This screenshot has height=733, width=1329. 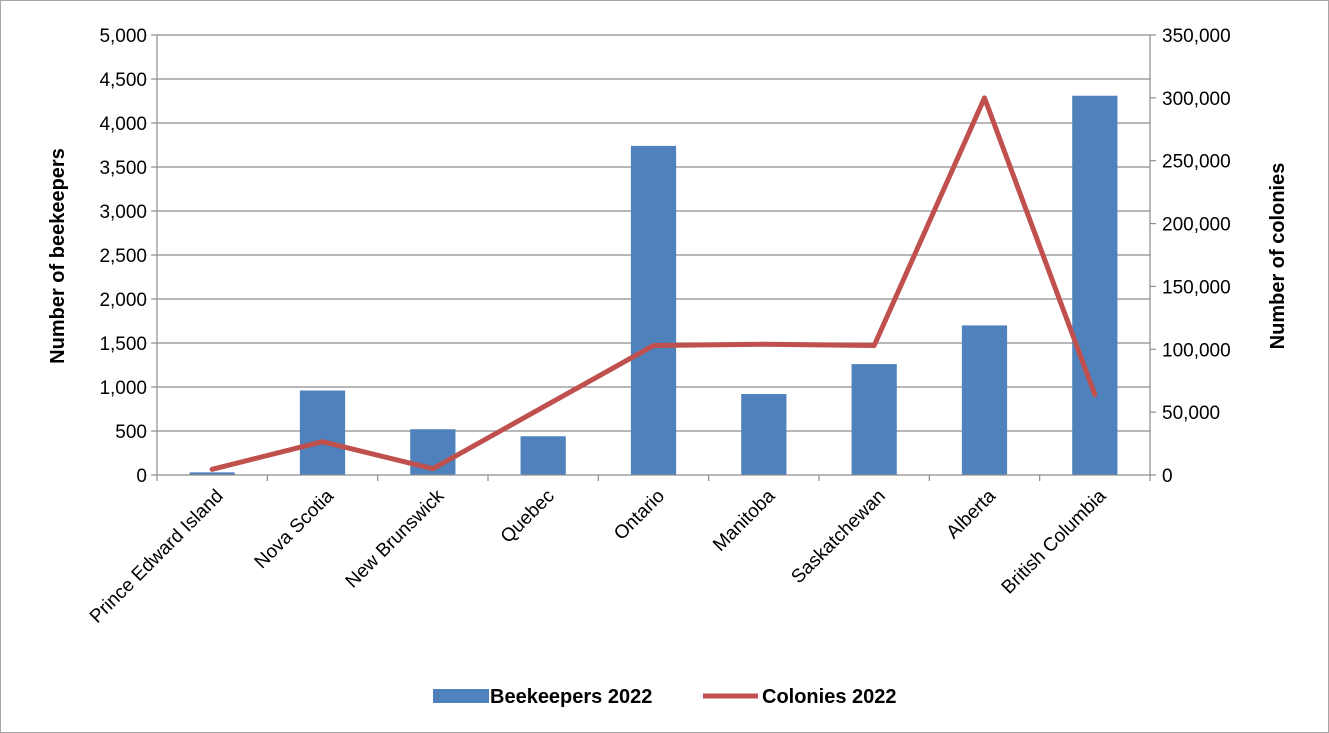 I want to click on legend-label-colonies: Colonies 2022, so click(x=829, y=697).